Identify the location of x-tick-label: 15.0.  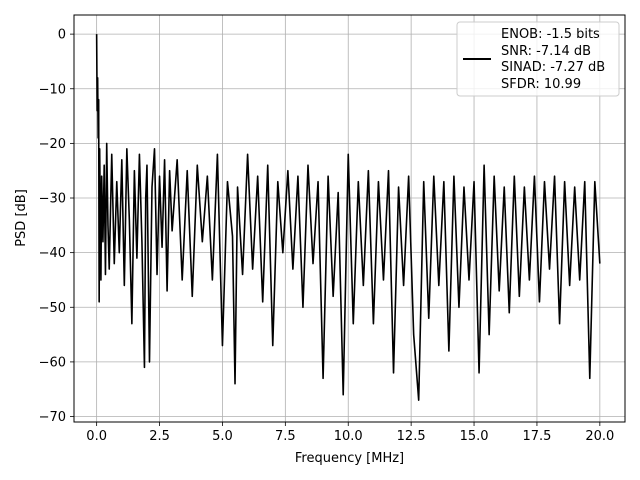
(474, 436).